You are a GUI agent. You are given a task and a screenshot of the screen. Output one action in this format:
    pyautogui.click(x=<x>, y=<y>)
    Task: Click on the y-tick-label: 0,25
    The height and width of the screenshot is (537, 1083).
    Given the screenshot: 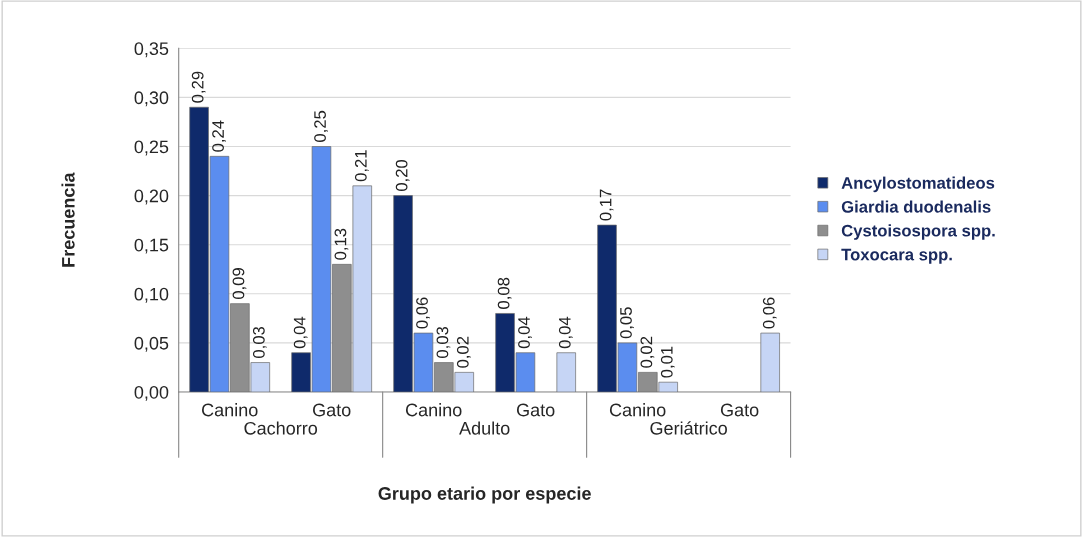 What is the action you would take?
    pyautogui.click(x=151, y=148)
    